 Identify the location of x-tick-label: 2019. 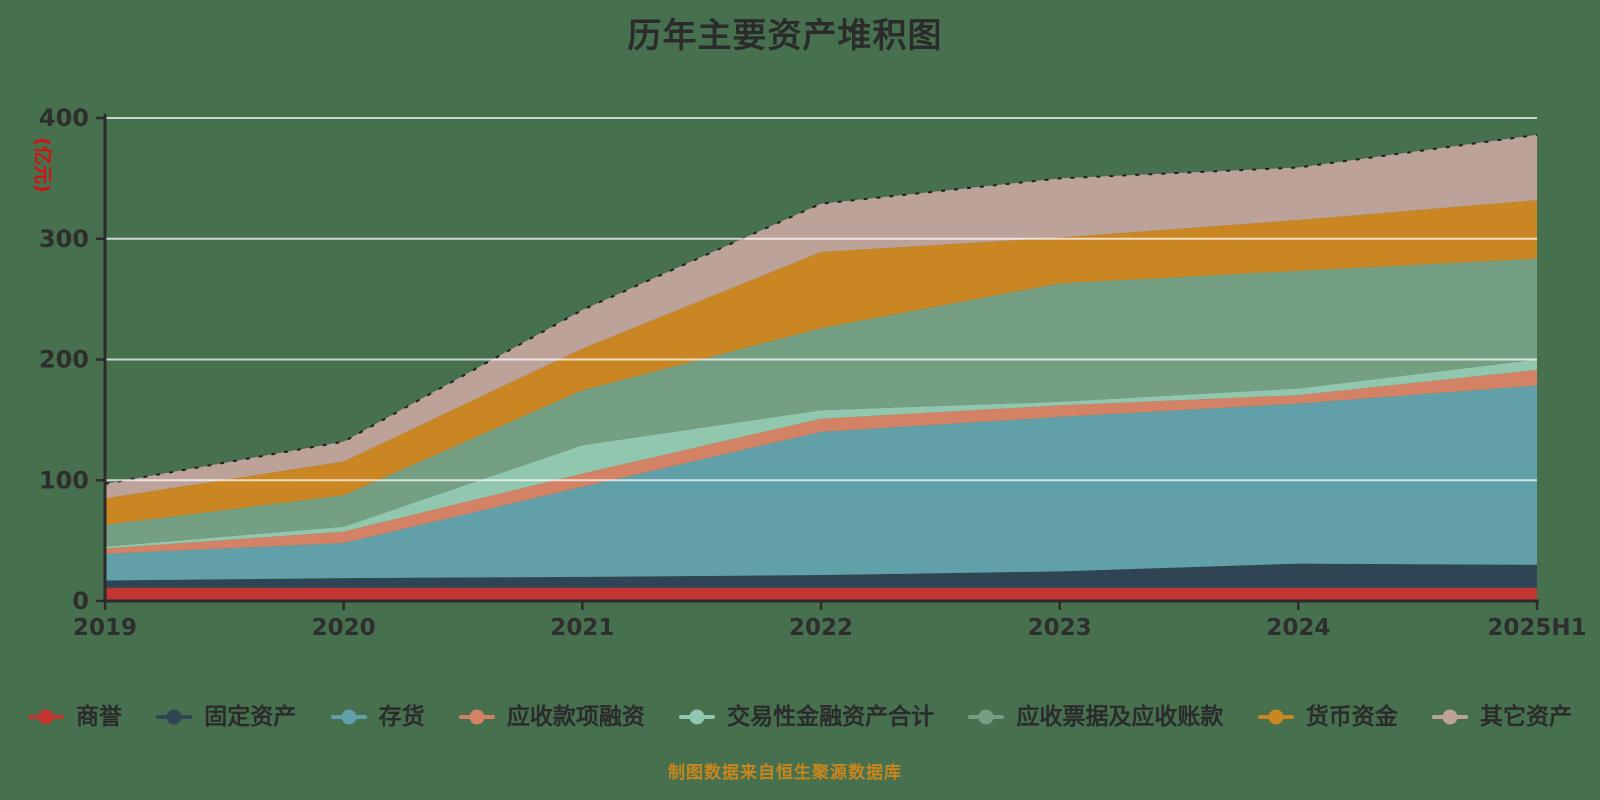
(105, 628).